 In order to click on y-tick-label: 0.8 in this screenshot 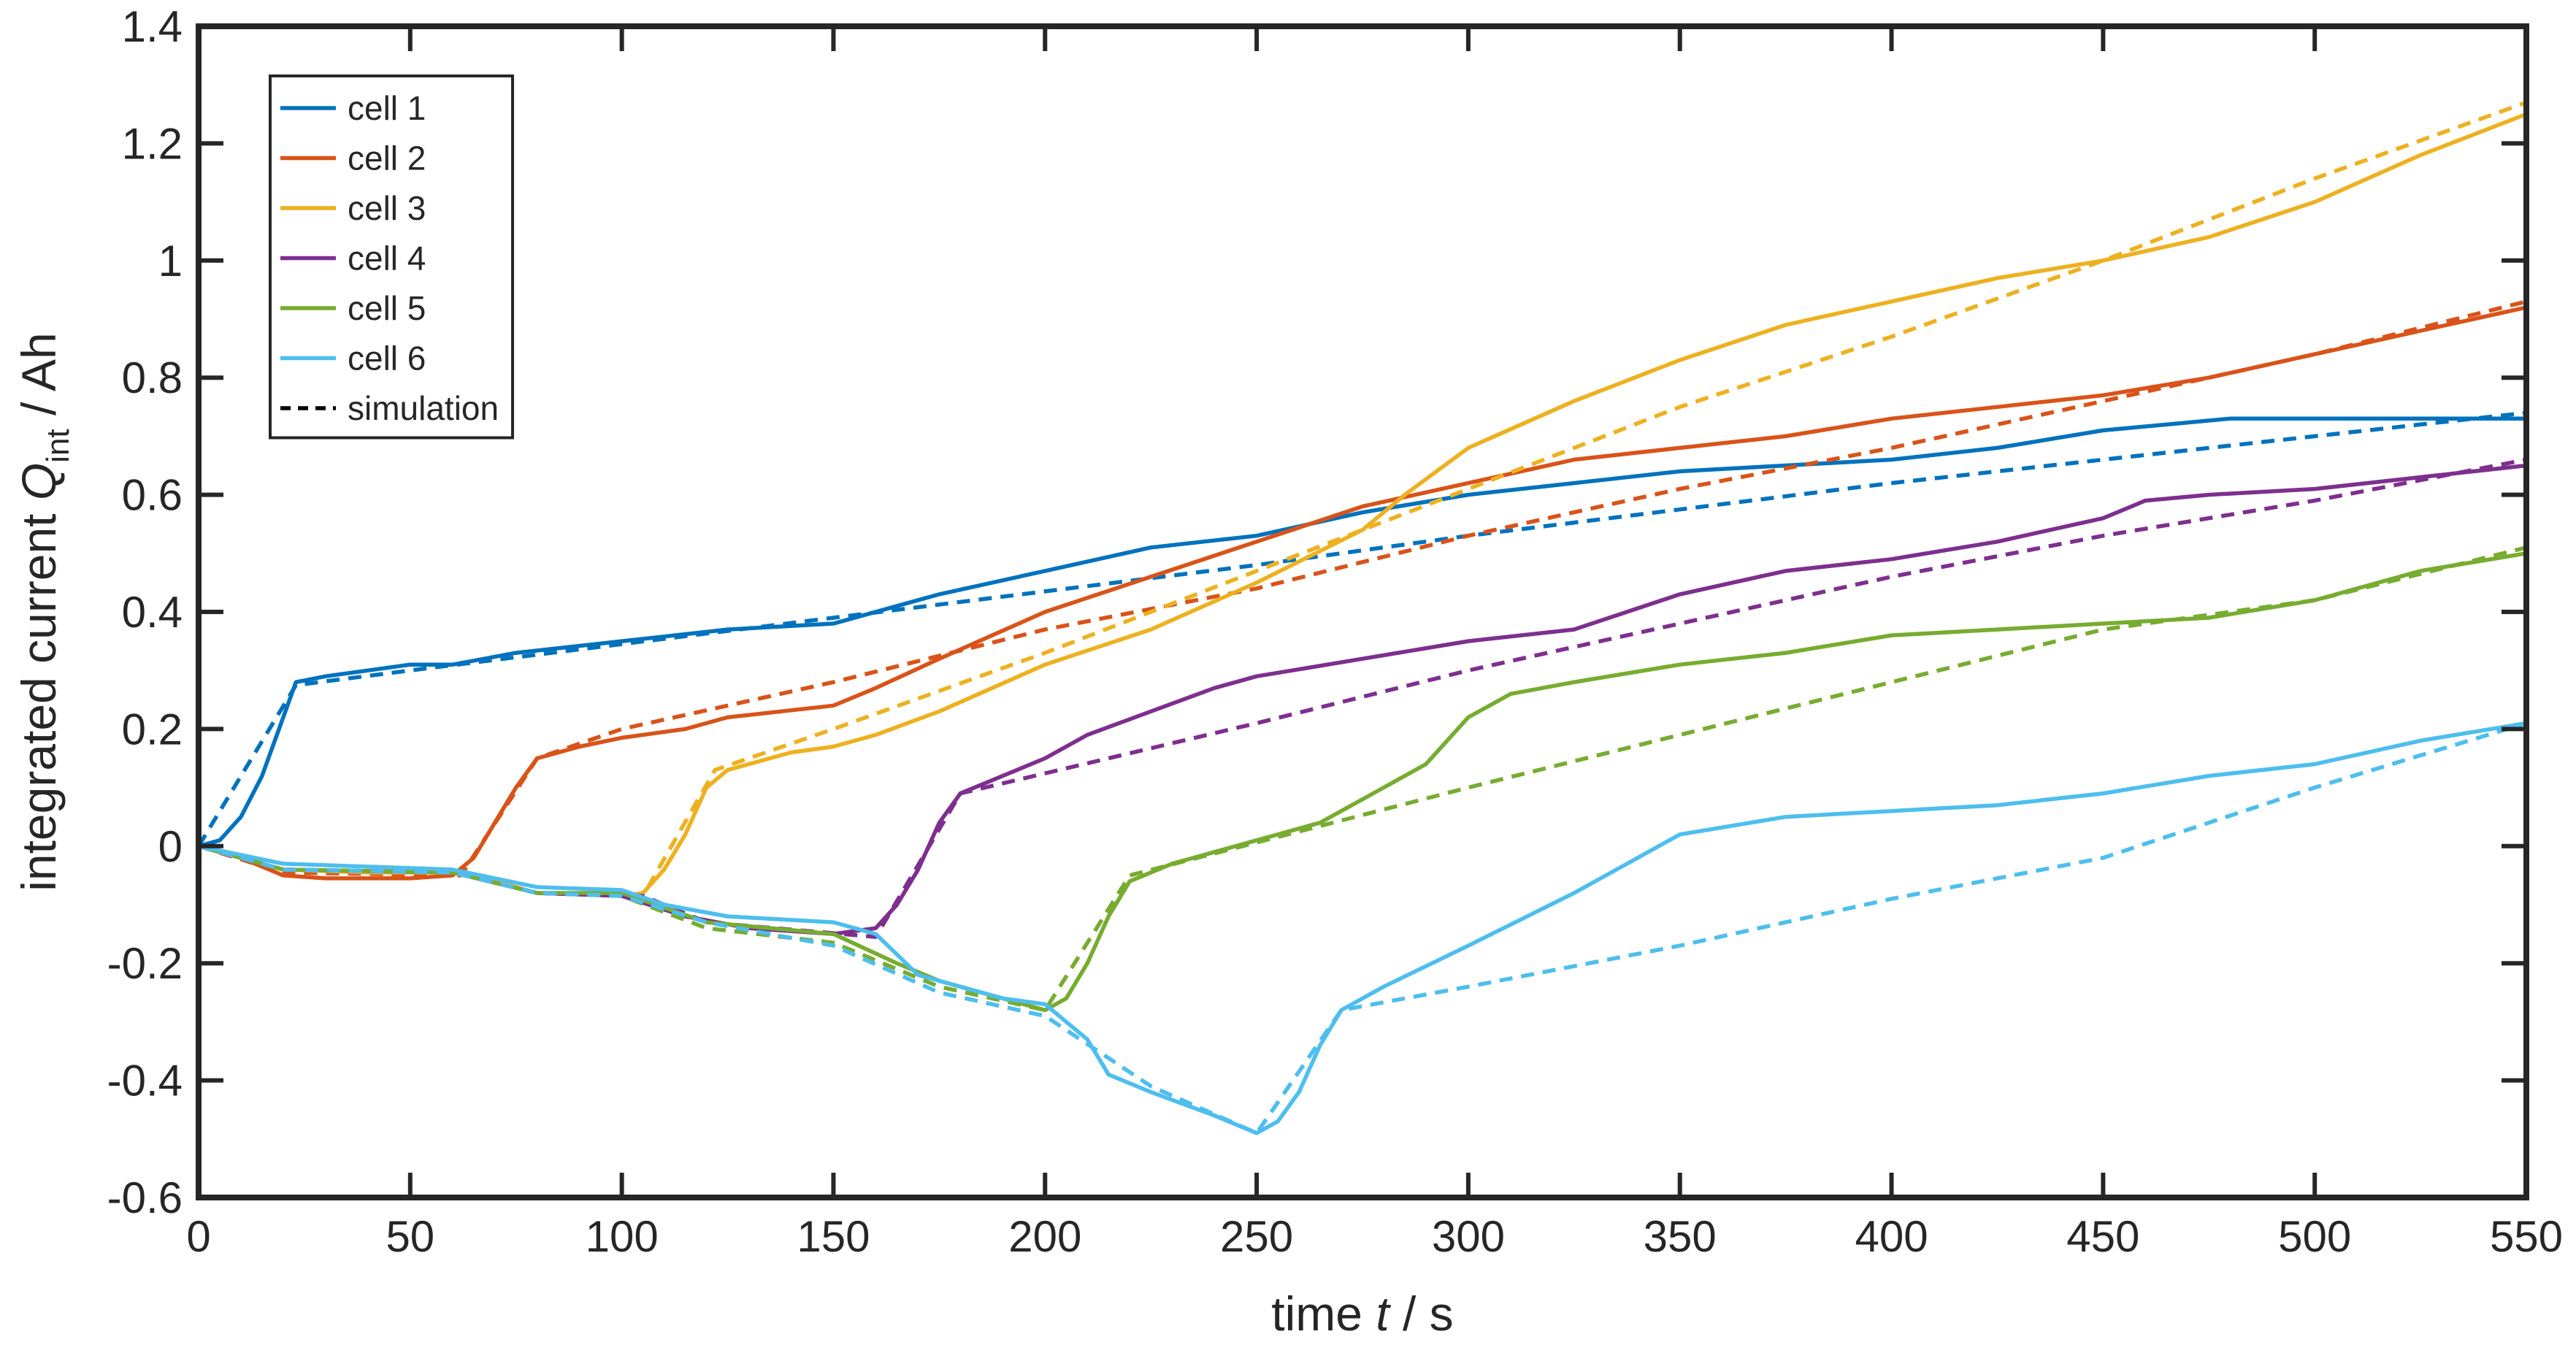, I will do `click(152, 377)`.